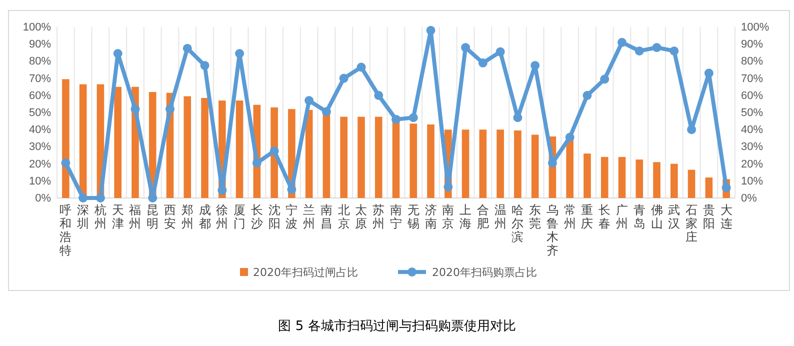 The height and width of the screenshot is (346, 794). What do you see at coordinates (604, 216) in the screenshot?
I see `x-tick-label: 长春` at bounding box center [604, 216].